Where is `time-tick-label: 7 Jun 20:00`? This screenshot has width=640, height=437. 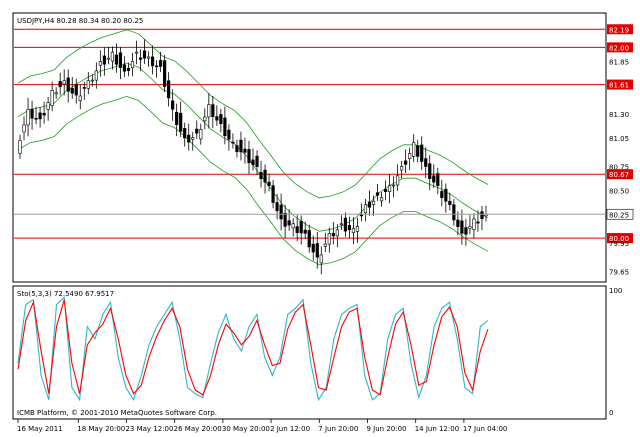
time-tick-label: 7 Jun 20:00 is located at coordinates (338, 429).